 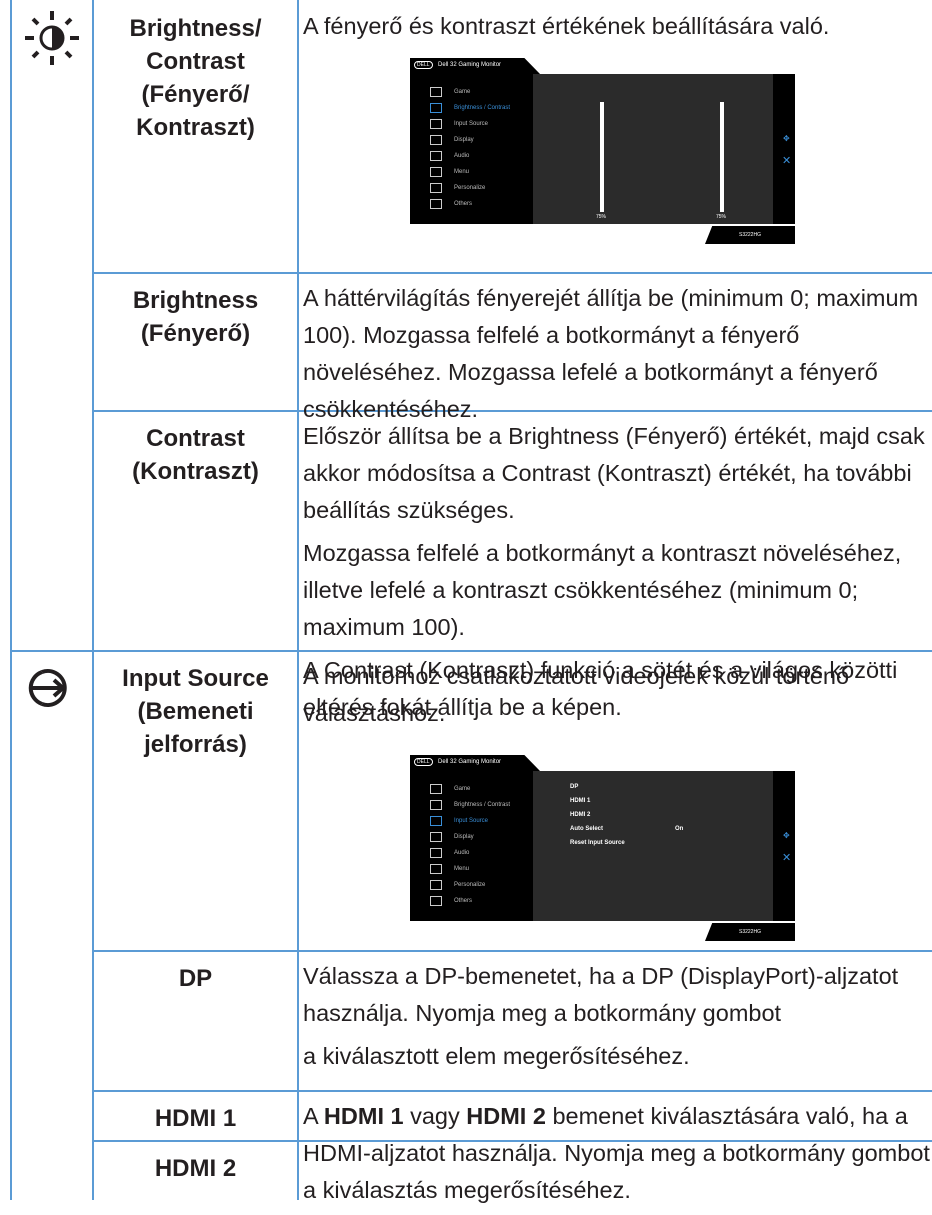 I want to click on name-line: (Kontraszt), so click(x=195, y=471).